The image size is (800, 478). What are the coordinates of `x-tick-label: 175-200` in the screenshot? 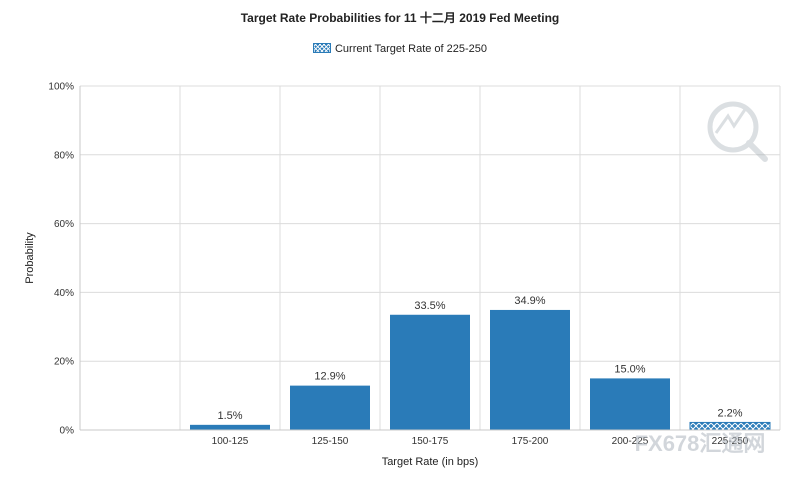 It's located at (530, 441).